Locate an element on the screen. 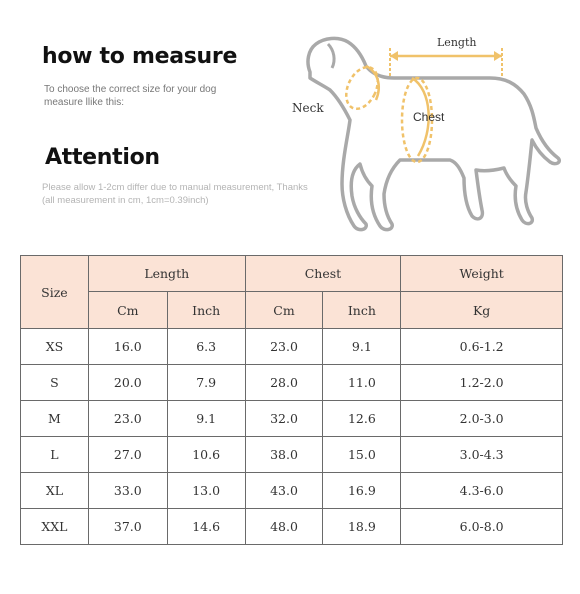 The height and width of the screenshot is (594, 580). weight-cell: 1.2-2.0 is located at coordinates (481, 382).